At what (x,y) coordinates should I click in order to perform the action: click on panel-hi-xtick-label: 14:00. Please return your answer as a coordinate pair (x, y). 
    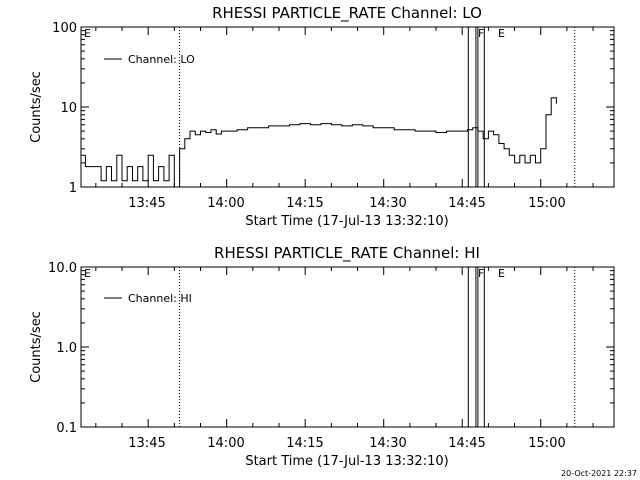
    Looking at the image, I should click on (225, 443).